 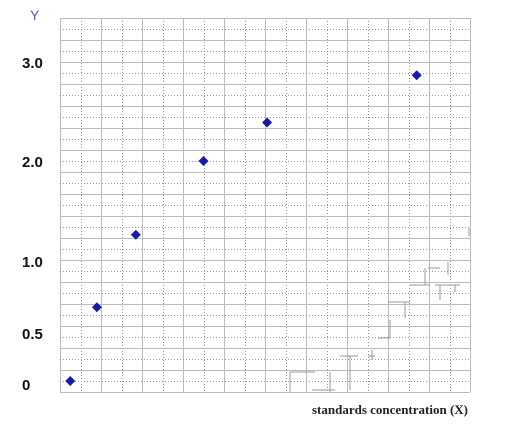 What do you see at coordinates (26, 385) in the screenshot?
I see `y-tick-label: 0` at bounding box center [26, 385].